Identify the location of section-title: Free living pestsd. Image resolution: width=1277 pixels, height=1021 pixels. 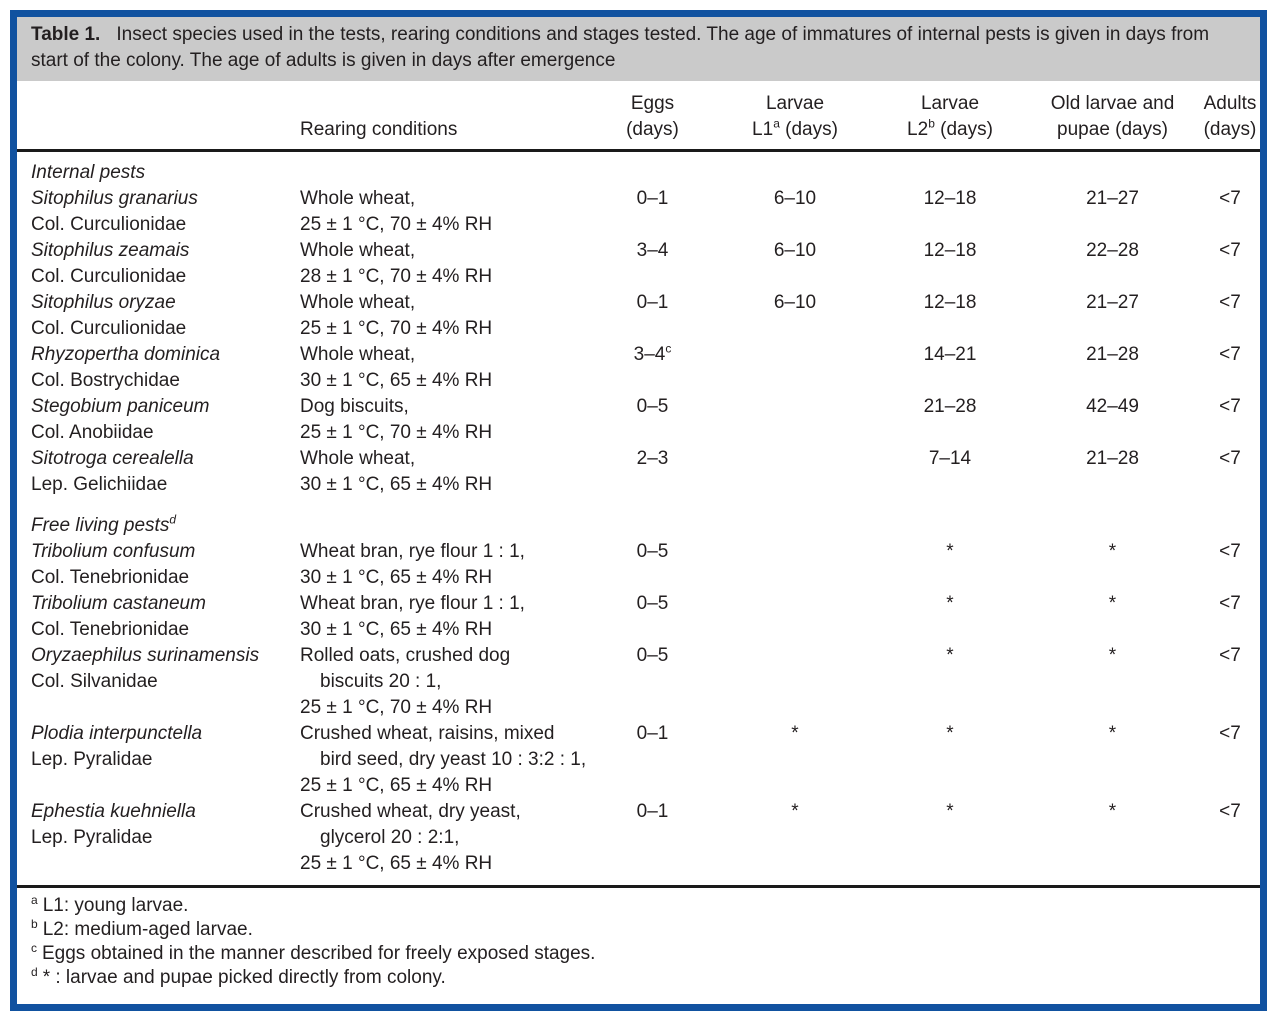
(104, 524).